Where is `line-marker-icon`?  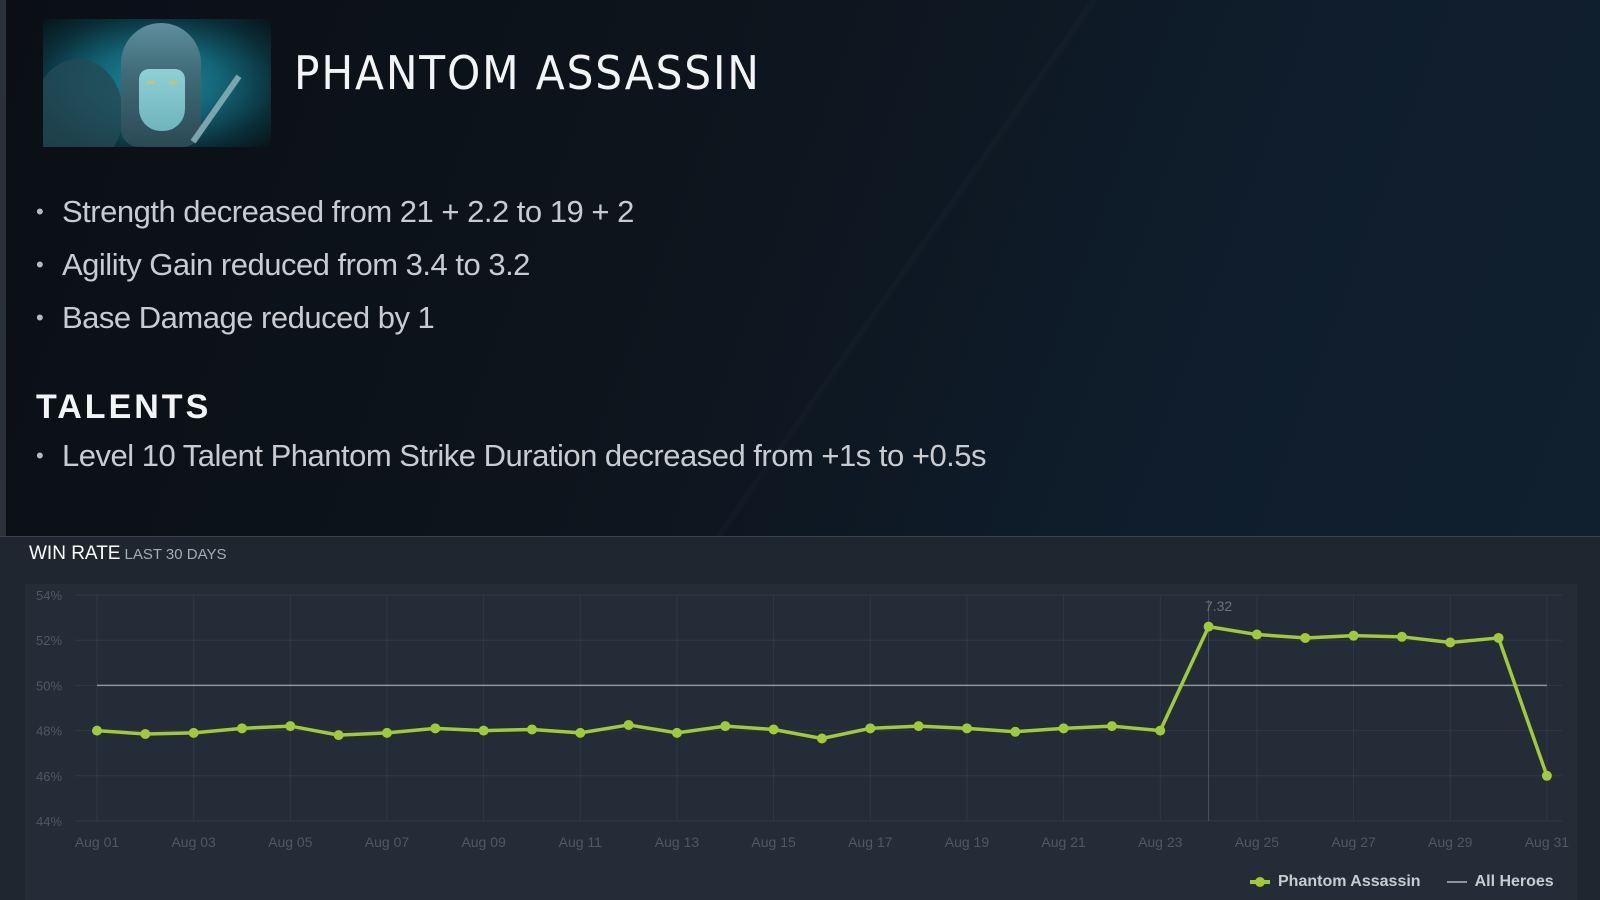 line-marker-icon is located at coordinates (1260, 882).